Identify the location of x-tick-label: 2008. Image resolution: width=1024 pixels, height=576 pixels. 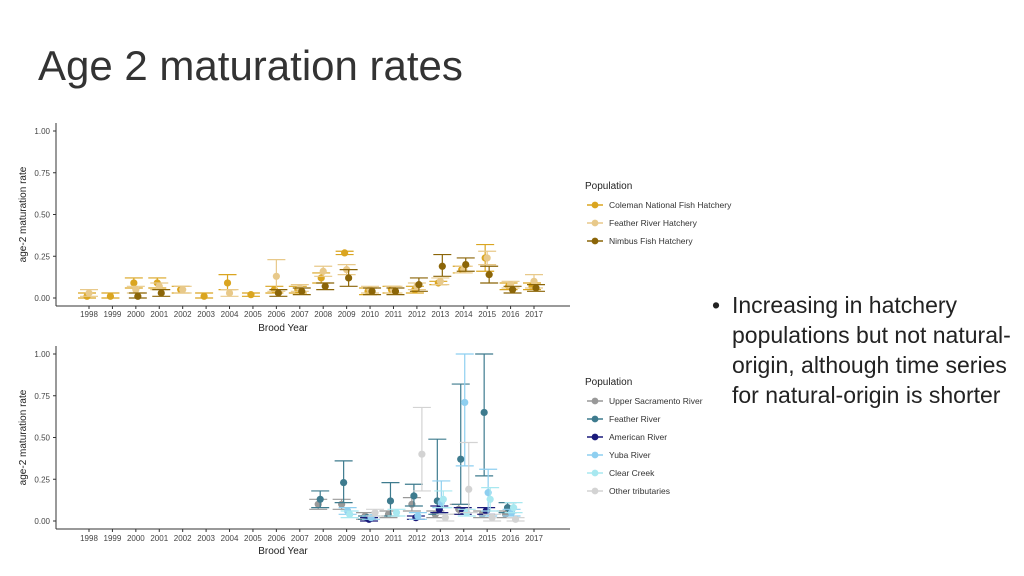
(323, 314).